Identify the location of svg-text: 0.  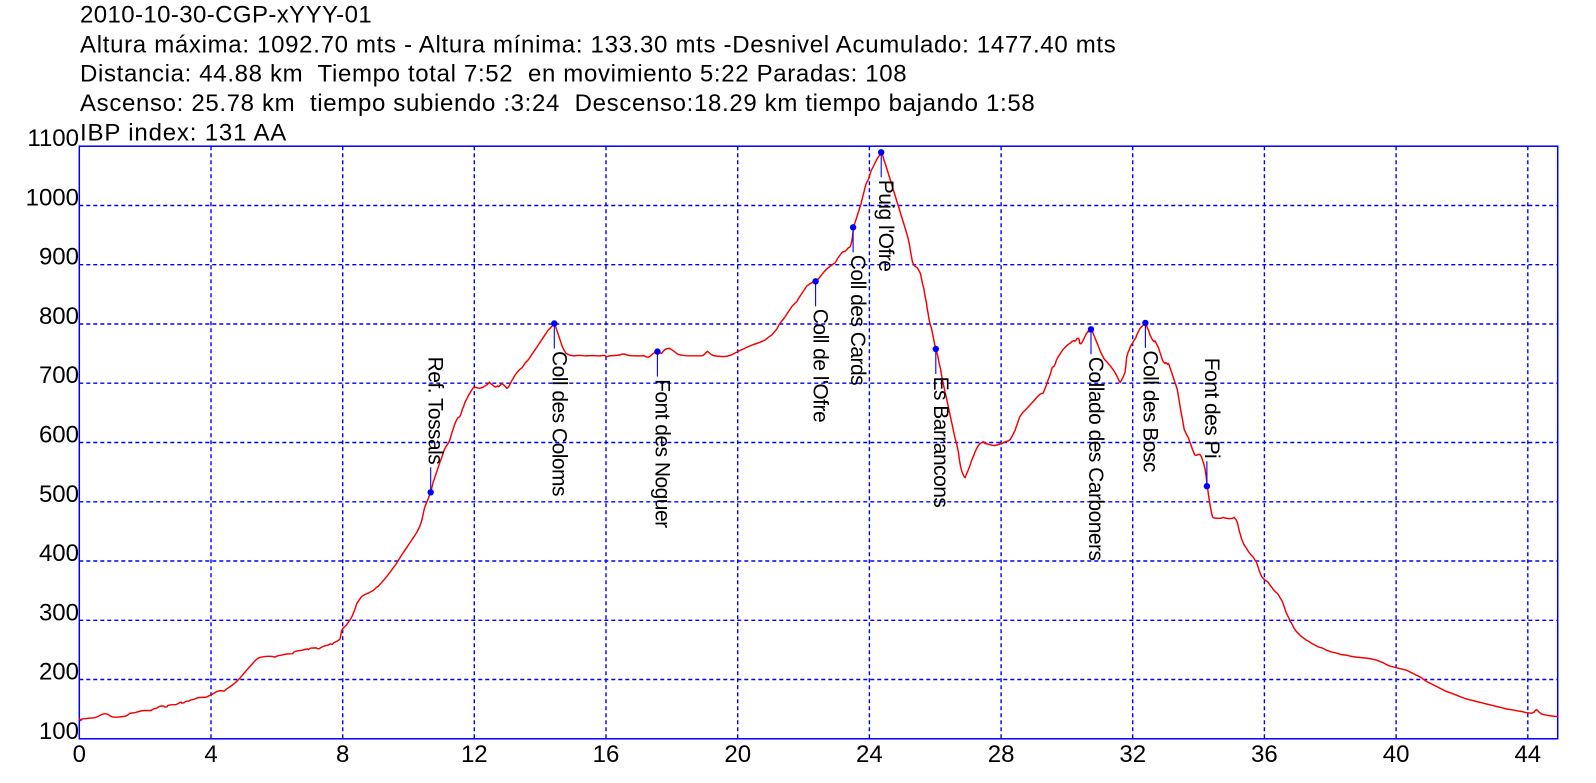
(79, 754).